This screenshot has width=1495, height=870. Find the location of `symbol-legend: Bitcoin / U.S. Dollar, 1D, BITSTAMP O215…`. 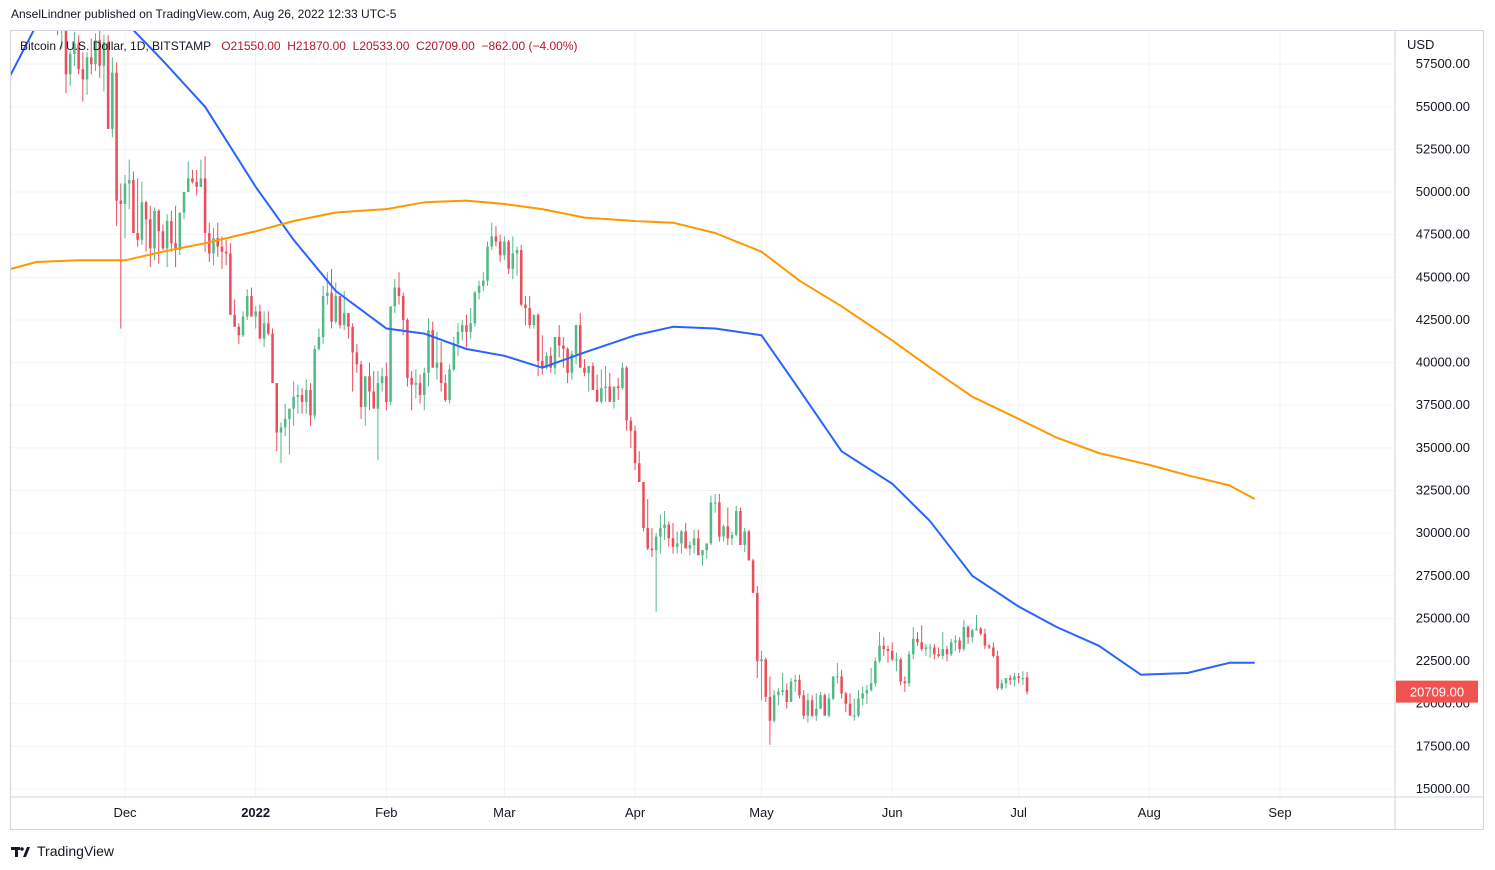

symbol-legend: Bitcoin / U.S. Dollar, 1D, BITSTAMP O215… is located at coordinates (299, 46).